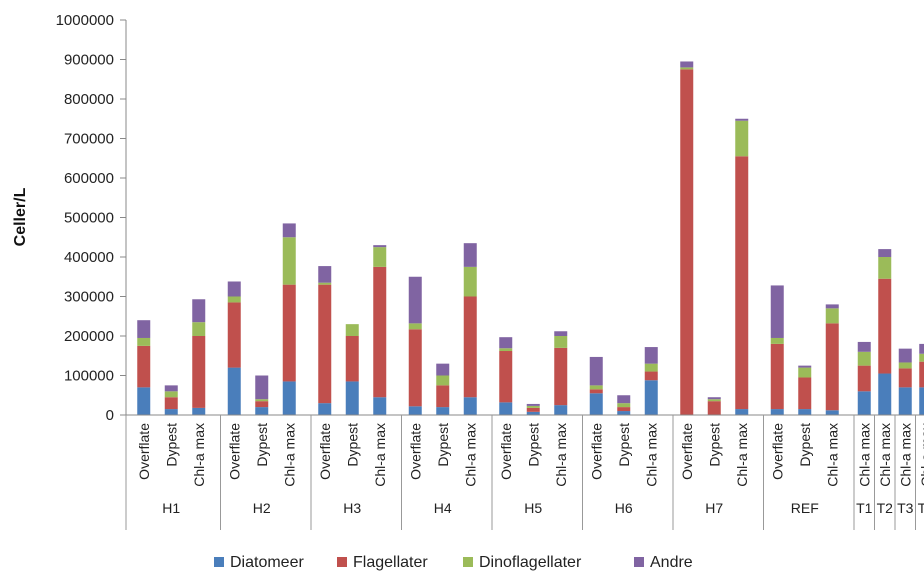  I want to click on y-tick-label: 500000, so click(89, 218).